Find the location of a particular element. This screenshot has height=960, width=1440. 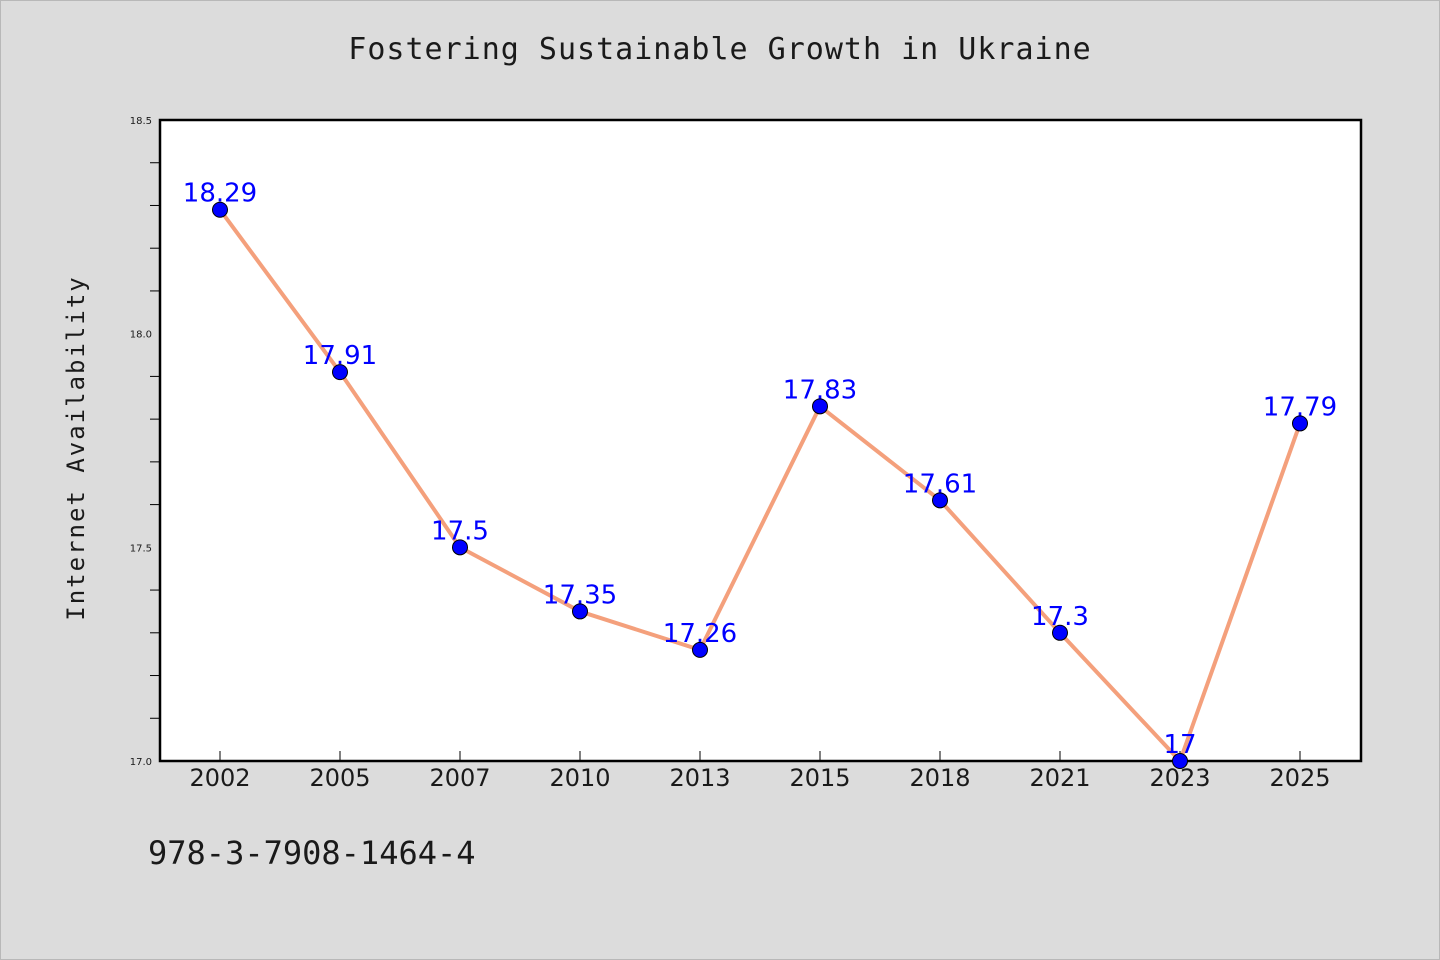

data-label: 17.61 is located at coordinates (940, 484).